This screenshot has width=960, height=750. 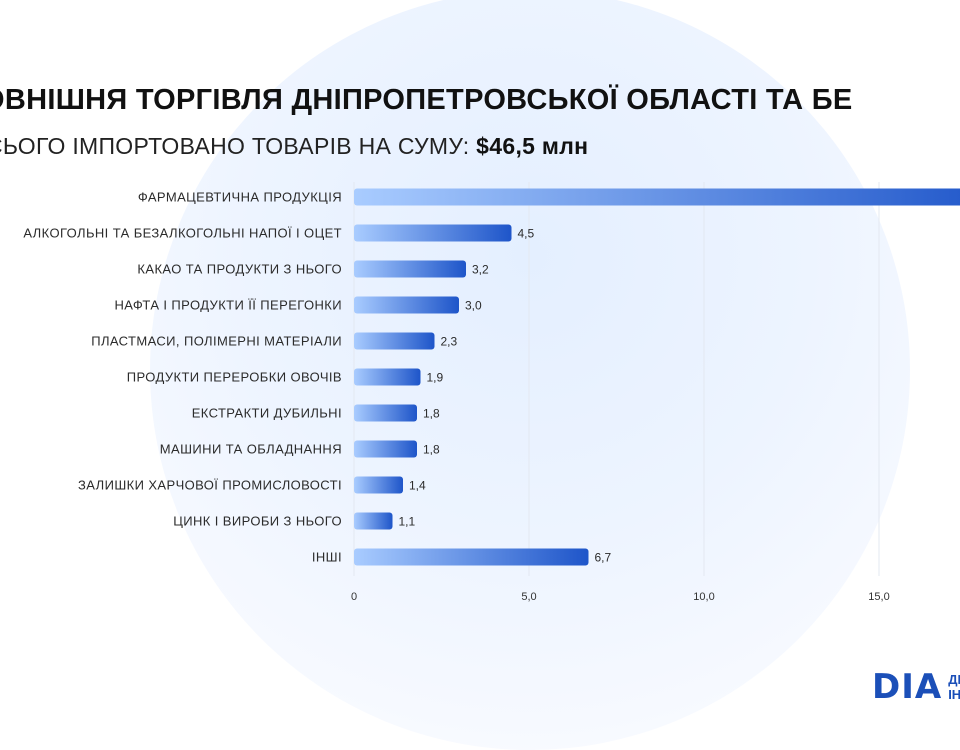 I want to click on logo-text: DIA, so click(x=907, y=687).